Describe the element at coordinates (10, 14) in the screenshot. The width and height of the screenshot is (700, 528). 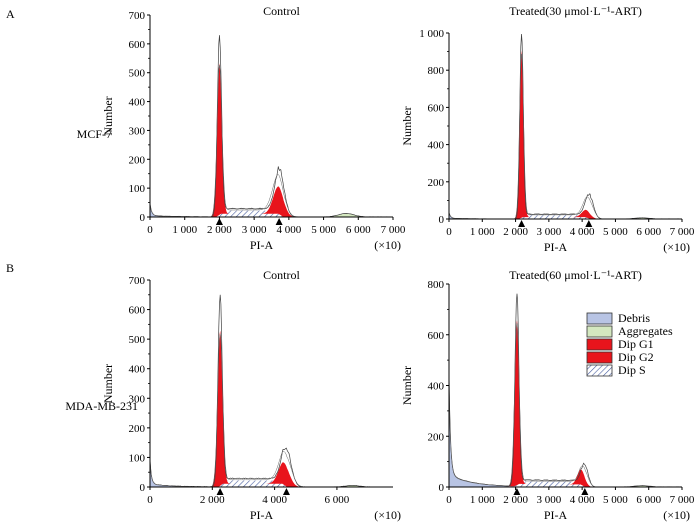
I see `section-label-a: A` at that location.